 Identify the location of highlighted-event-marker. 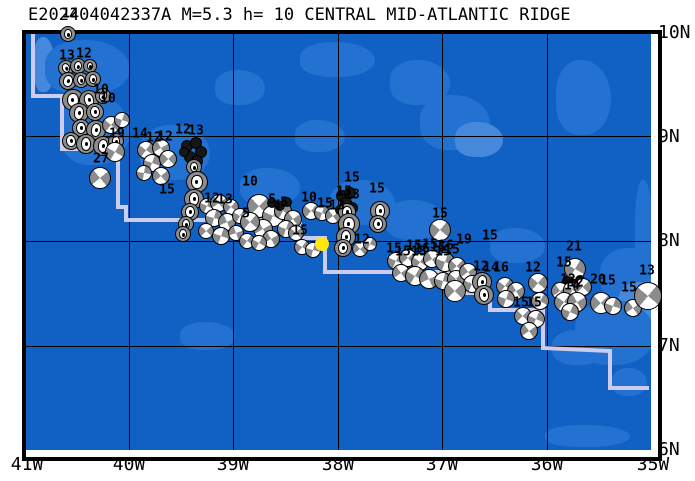
(322, 244).